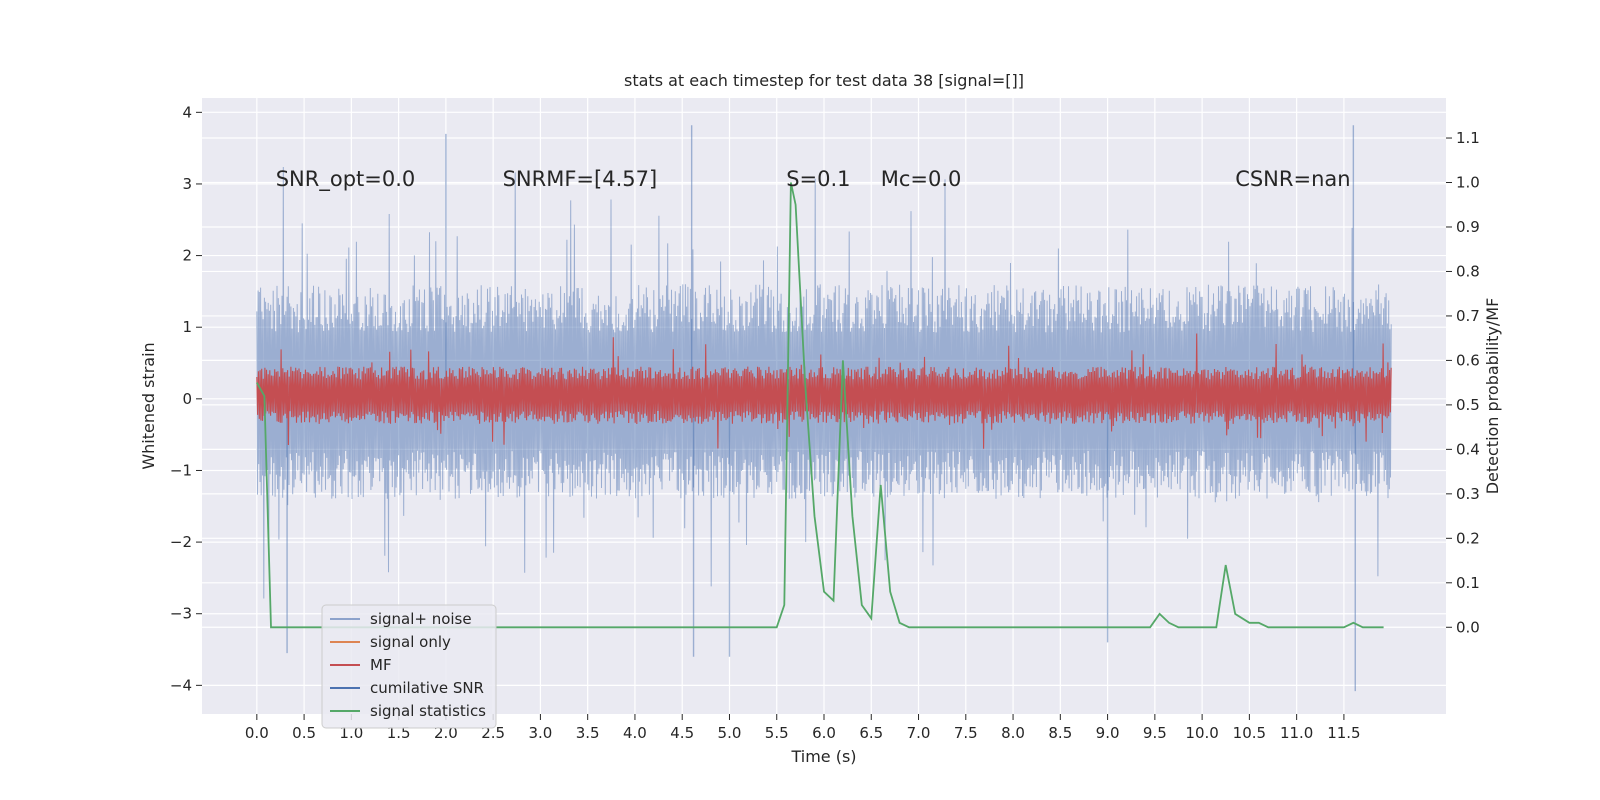  Describe the element at coordinates (181, 470) in the screenshot. I see `y-tick-label-left: −1` at that location.